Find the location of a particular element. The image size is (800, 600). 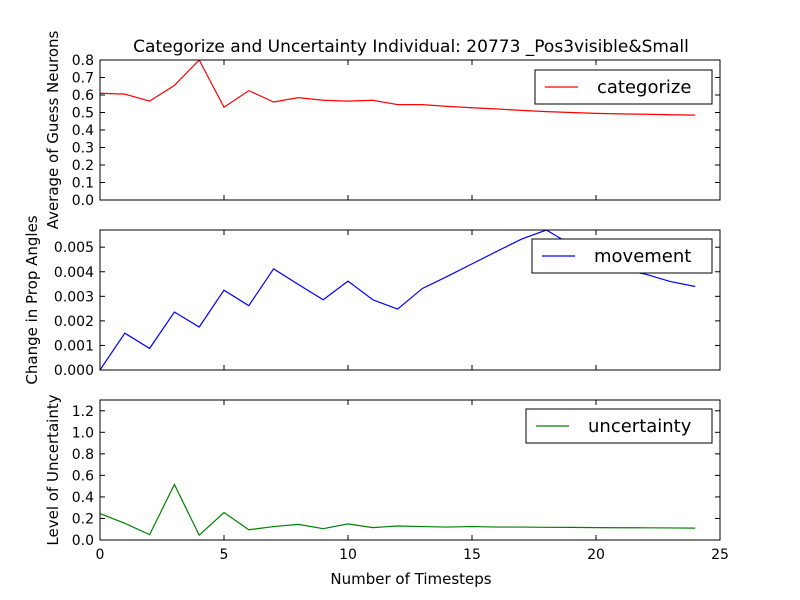

x-tick-label: 25 is located at coordinates (720, 555).